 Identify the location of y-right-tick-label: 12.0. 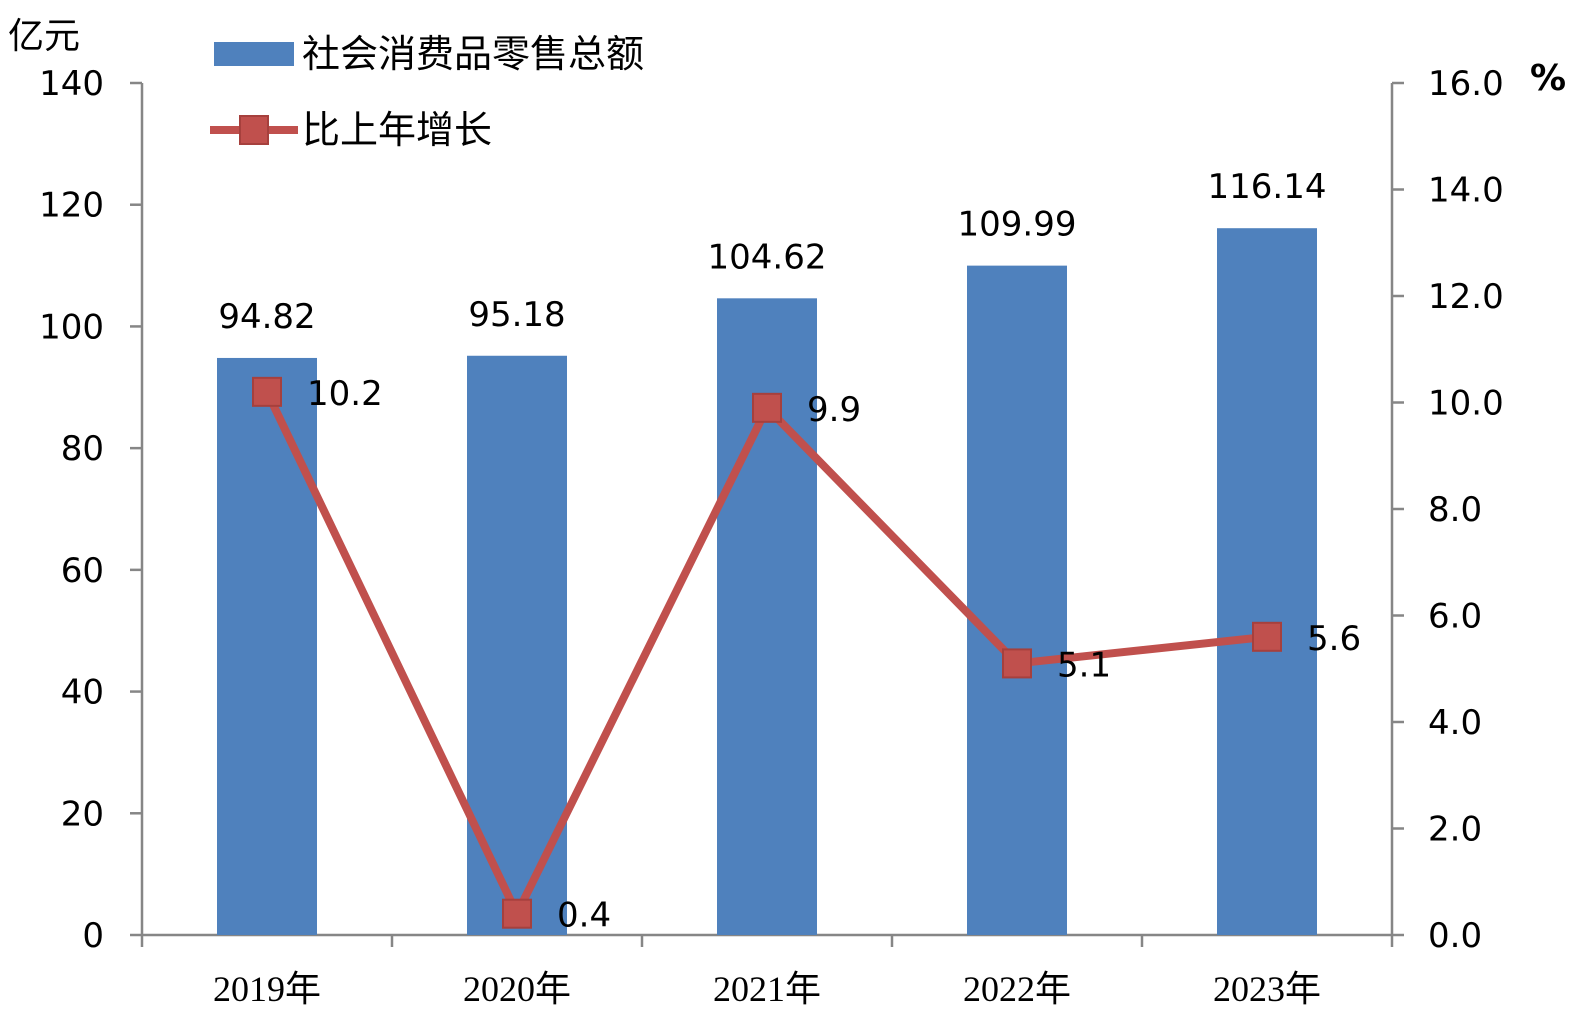
(1466, 297).